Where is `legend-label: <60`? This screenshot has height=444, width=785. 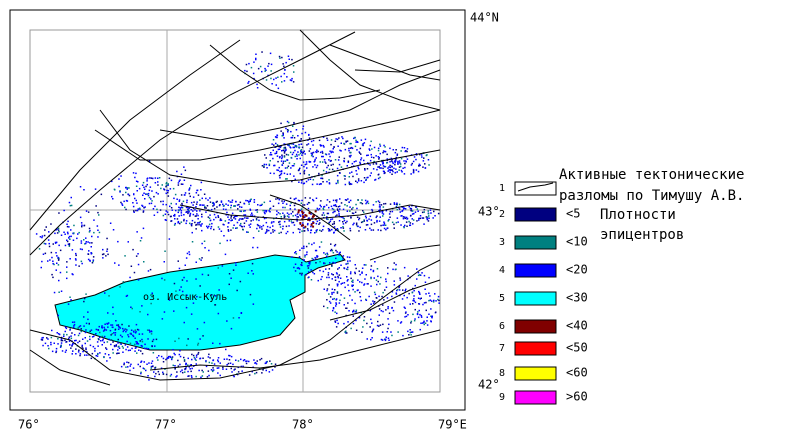
legend-label: <60 is located at coordinates (577, 373).